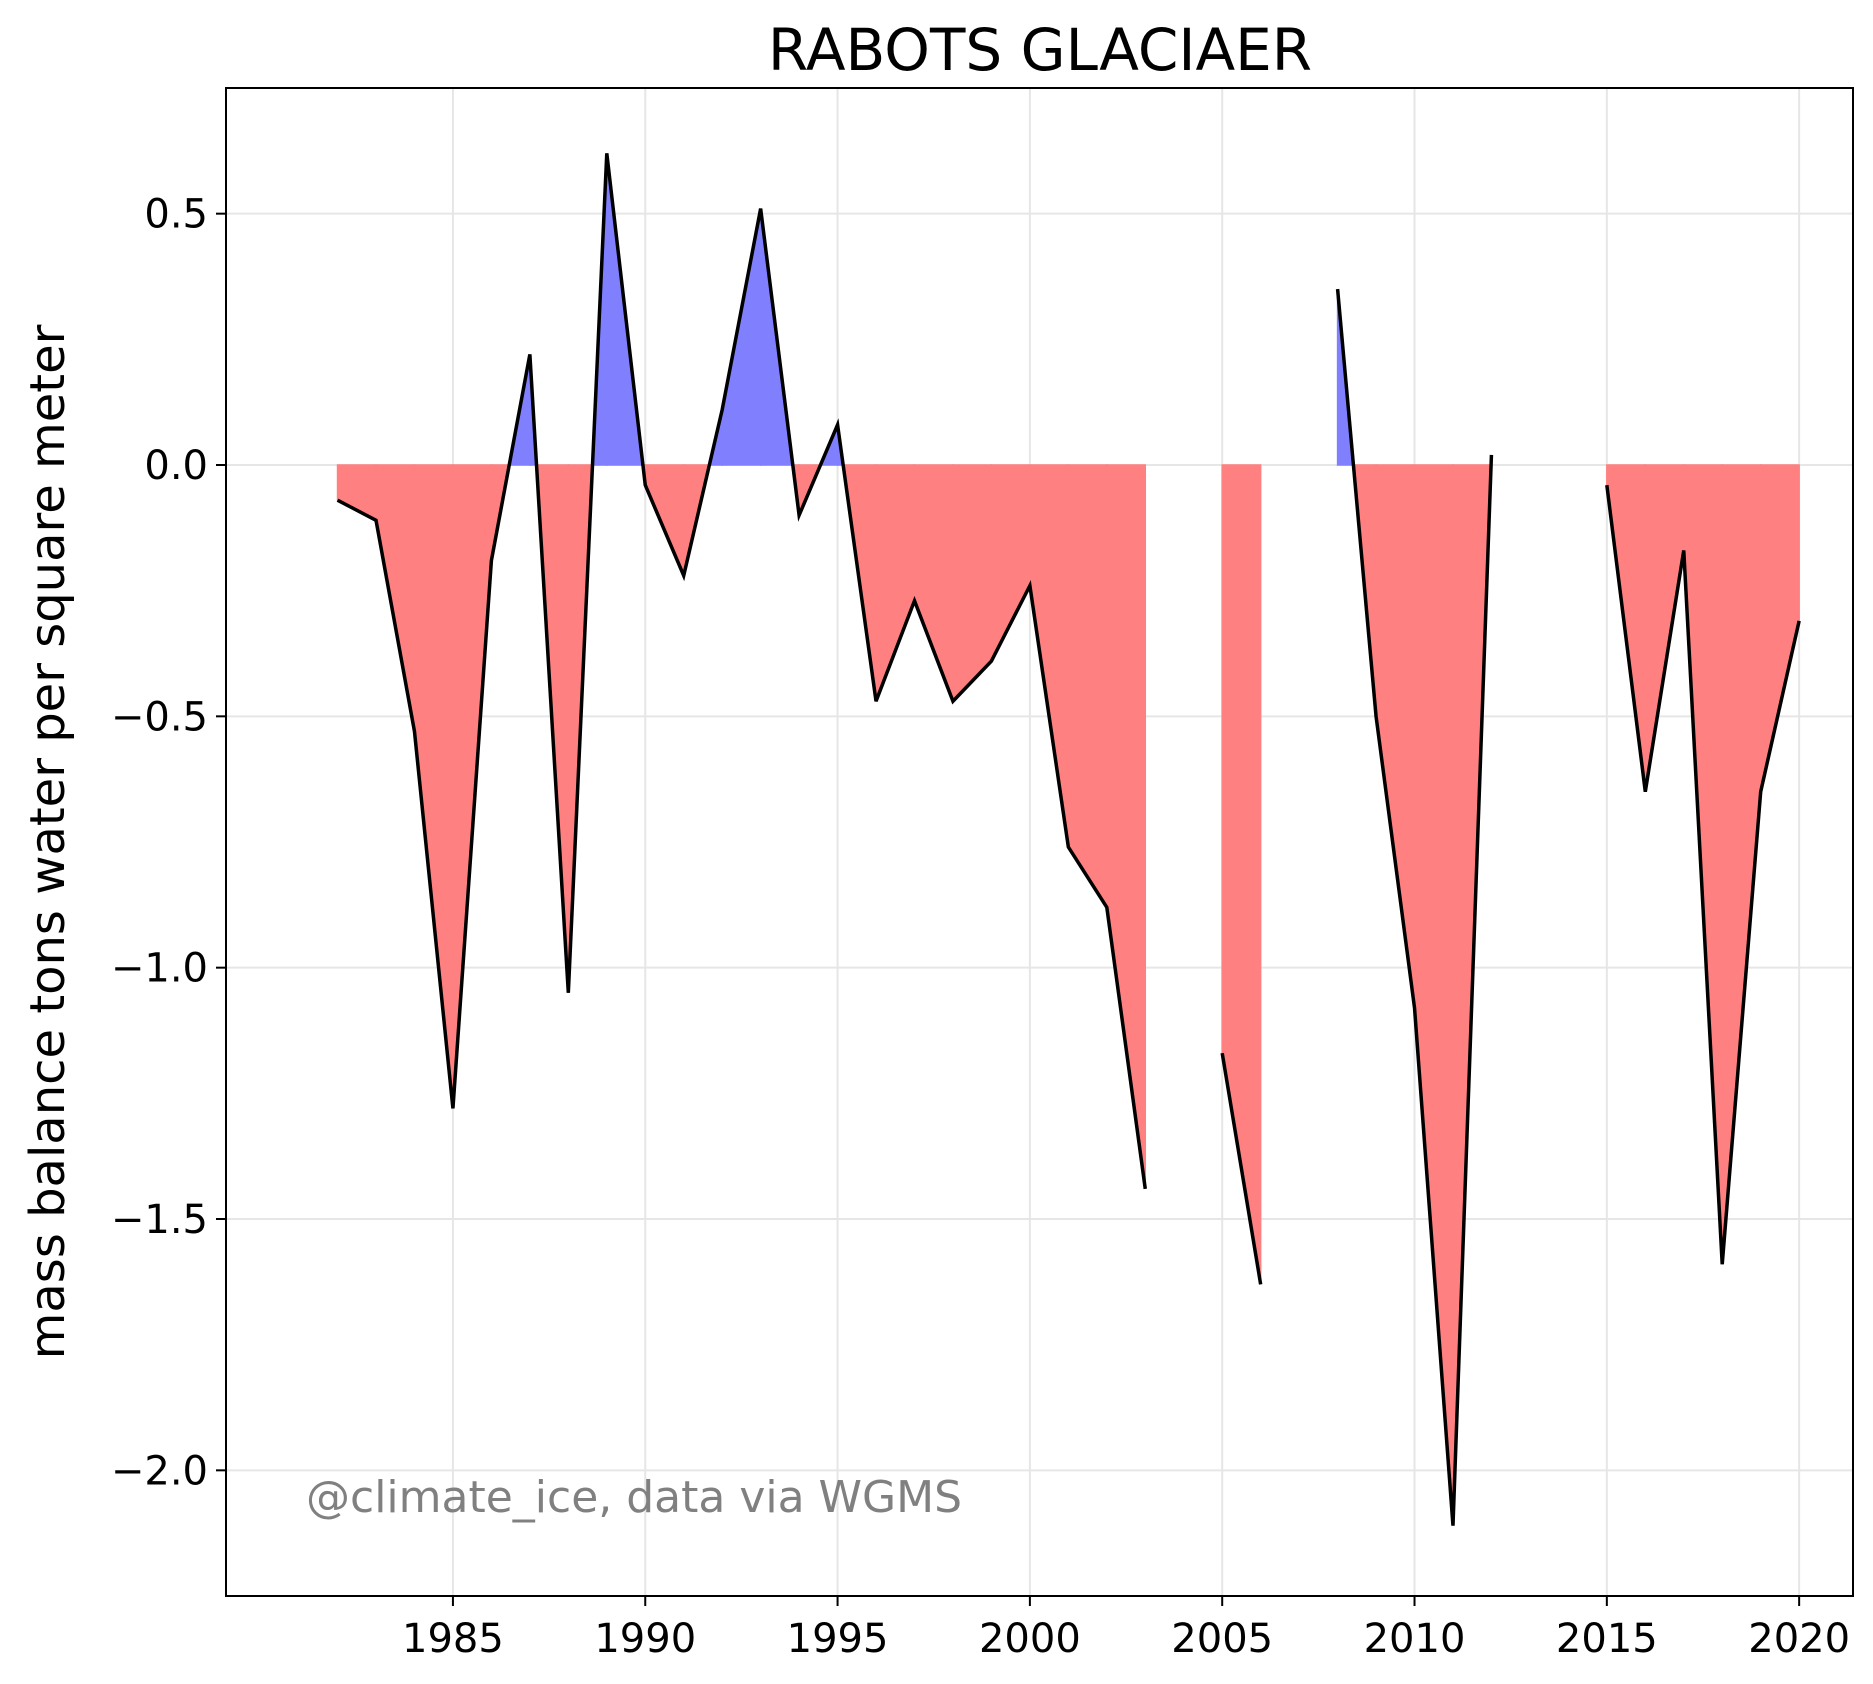 Image resolution: width=1873 pixels, height=1684 pixels. Describe the element at coordinates (159, 1220) in the screenshot. I see `y-tick-label-4: −1.5` at that location.